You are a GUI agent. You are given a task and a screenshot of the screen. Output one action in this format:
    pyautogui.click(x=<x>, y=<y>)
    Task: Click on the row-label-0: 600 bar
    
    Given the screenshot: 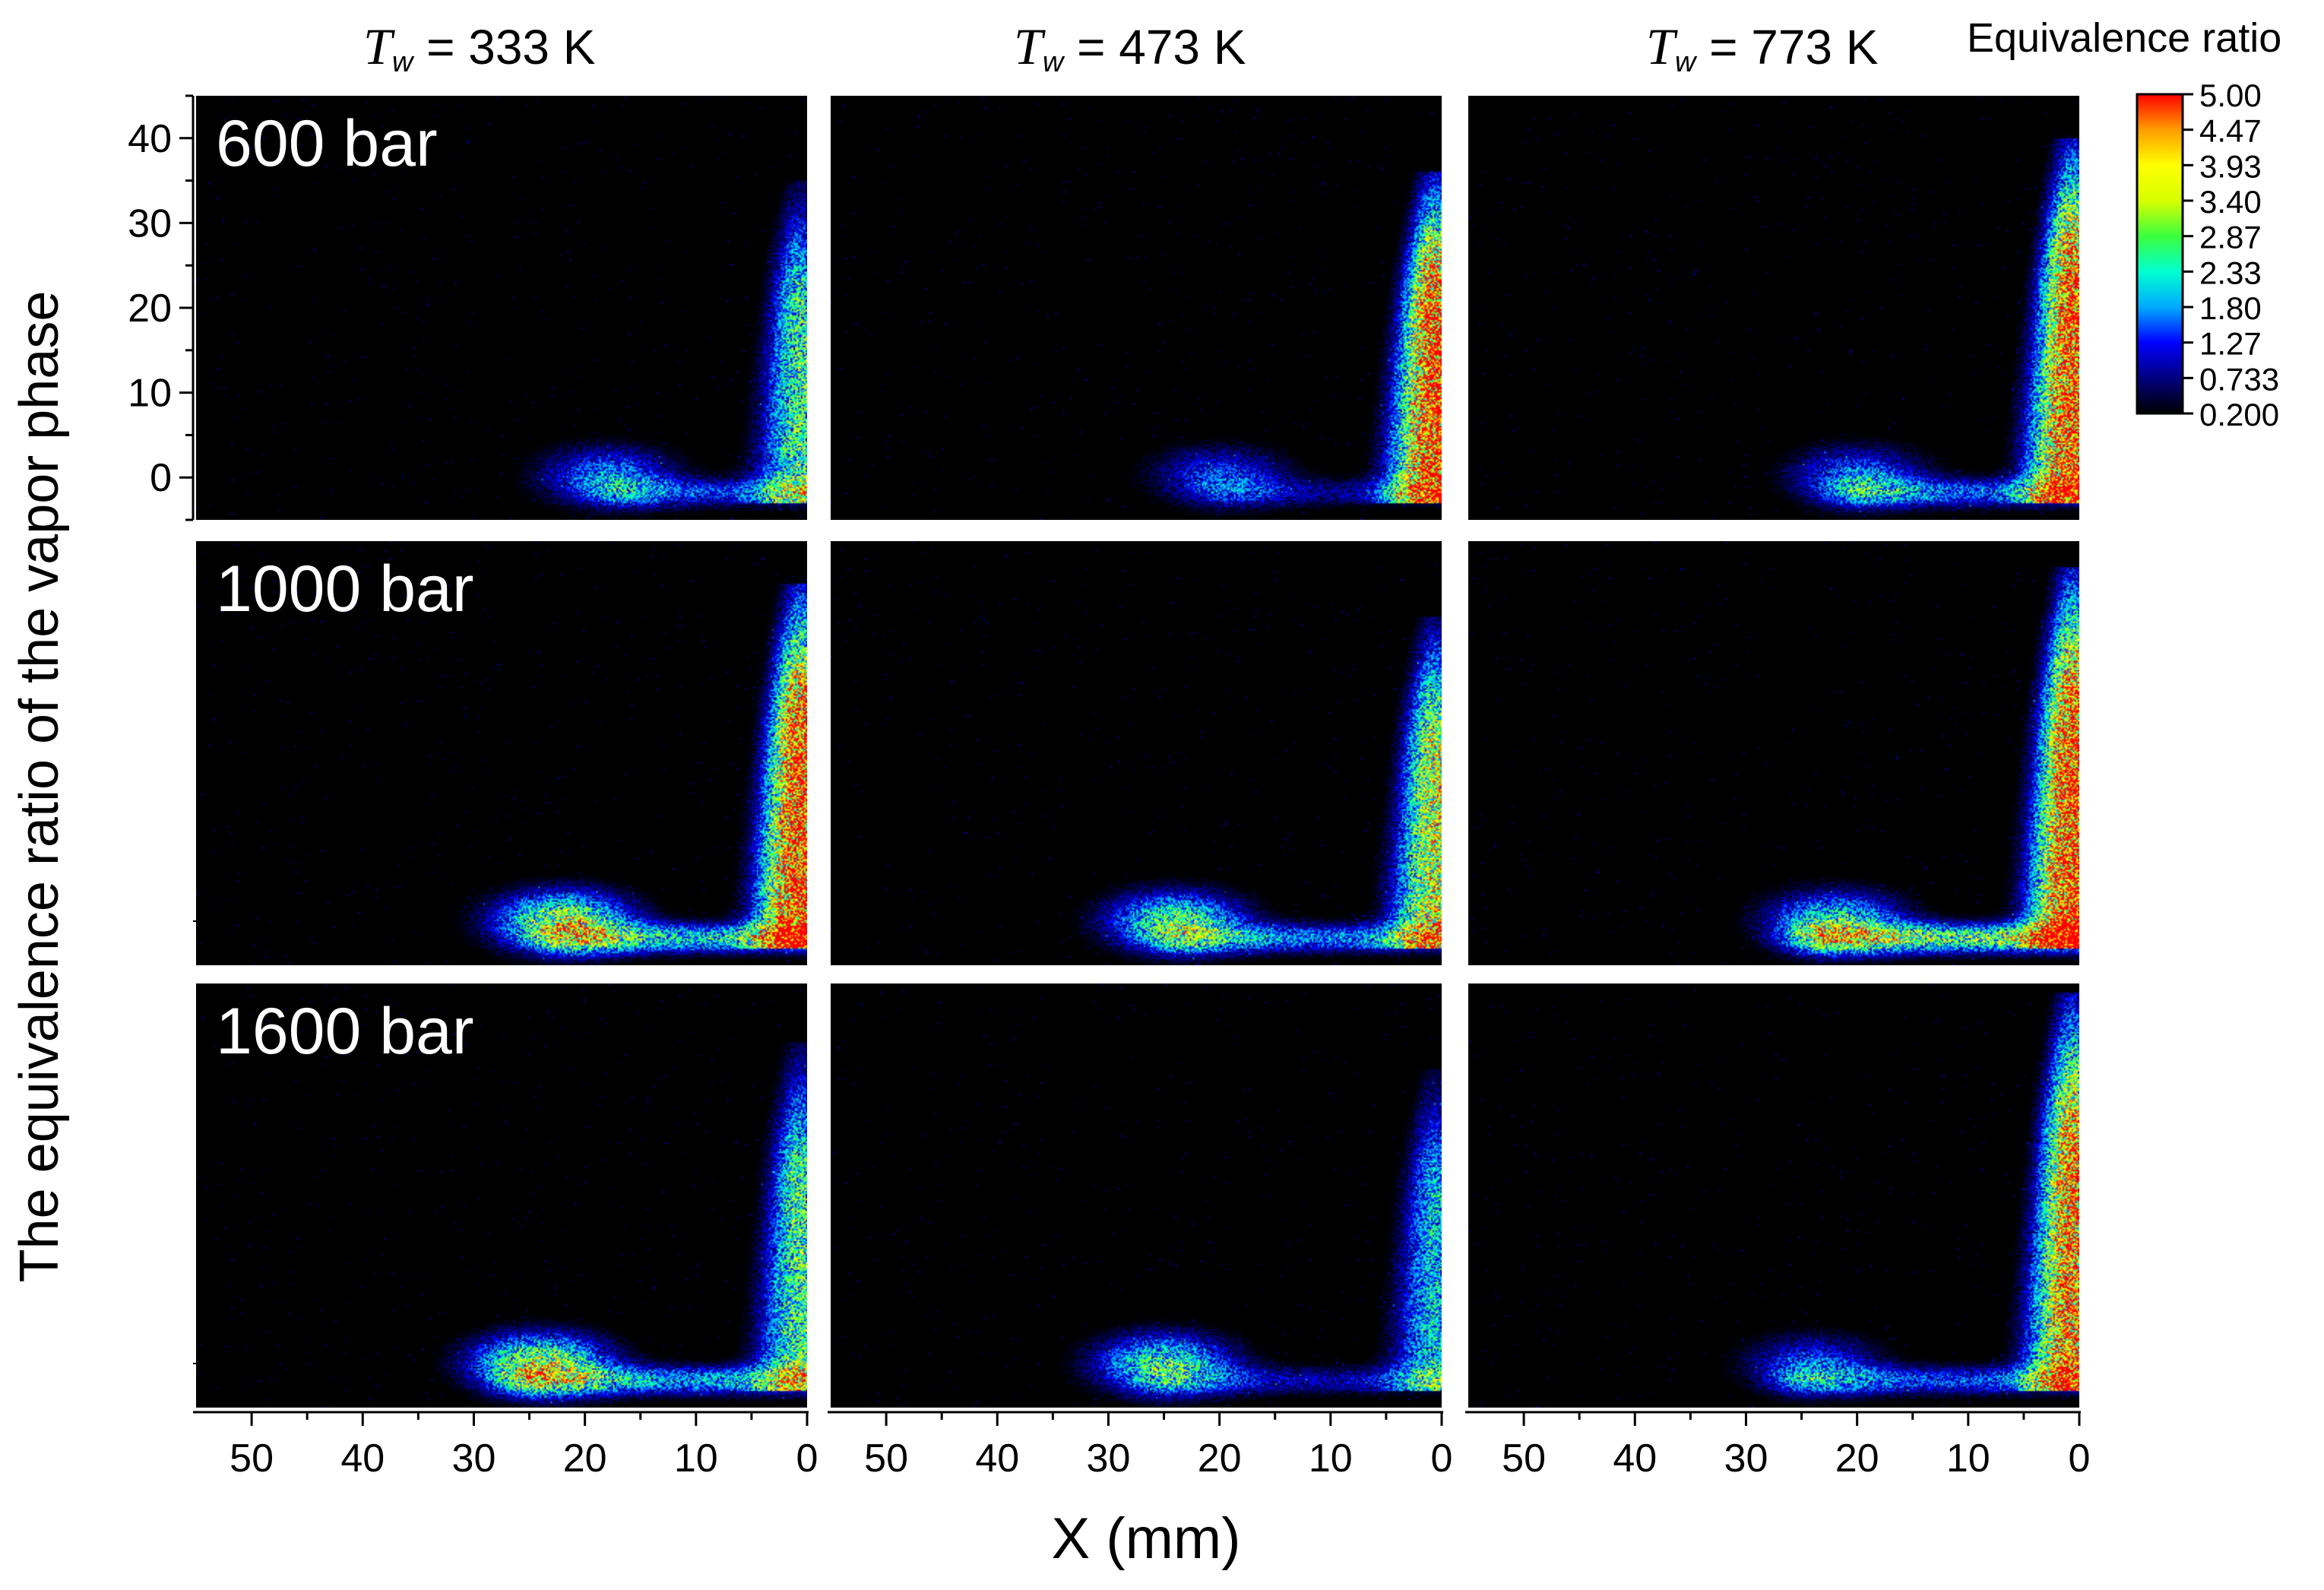 What is the action you would take?
    pyautogui.click(x=327, y=143)
    